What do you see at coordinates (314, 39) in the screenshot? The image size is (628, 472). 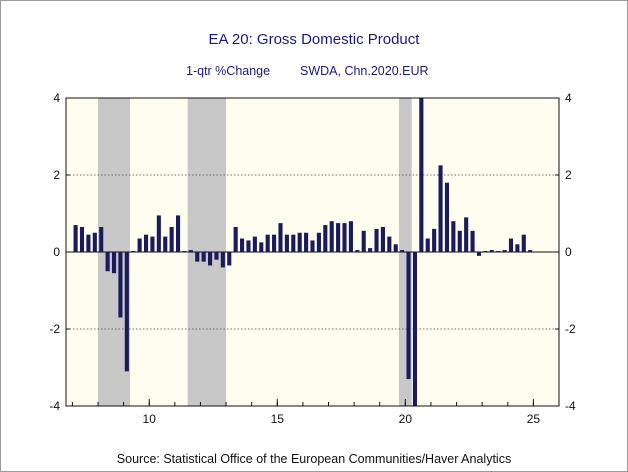 I see `chart-title: EA 20: Gross Domestic Product` at bounding box center [314, 39].